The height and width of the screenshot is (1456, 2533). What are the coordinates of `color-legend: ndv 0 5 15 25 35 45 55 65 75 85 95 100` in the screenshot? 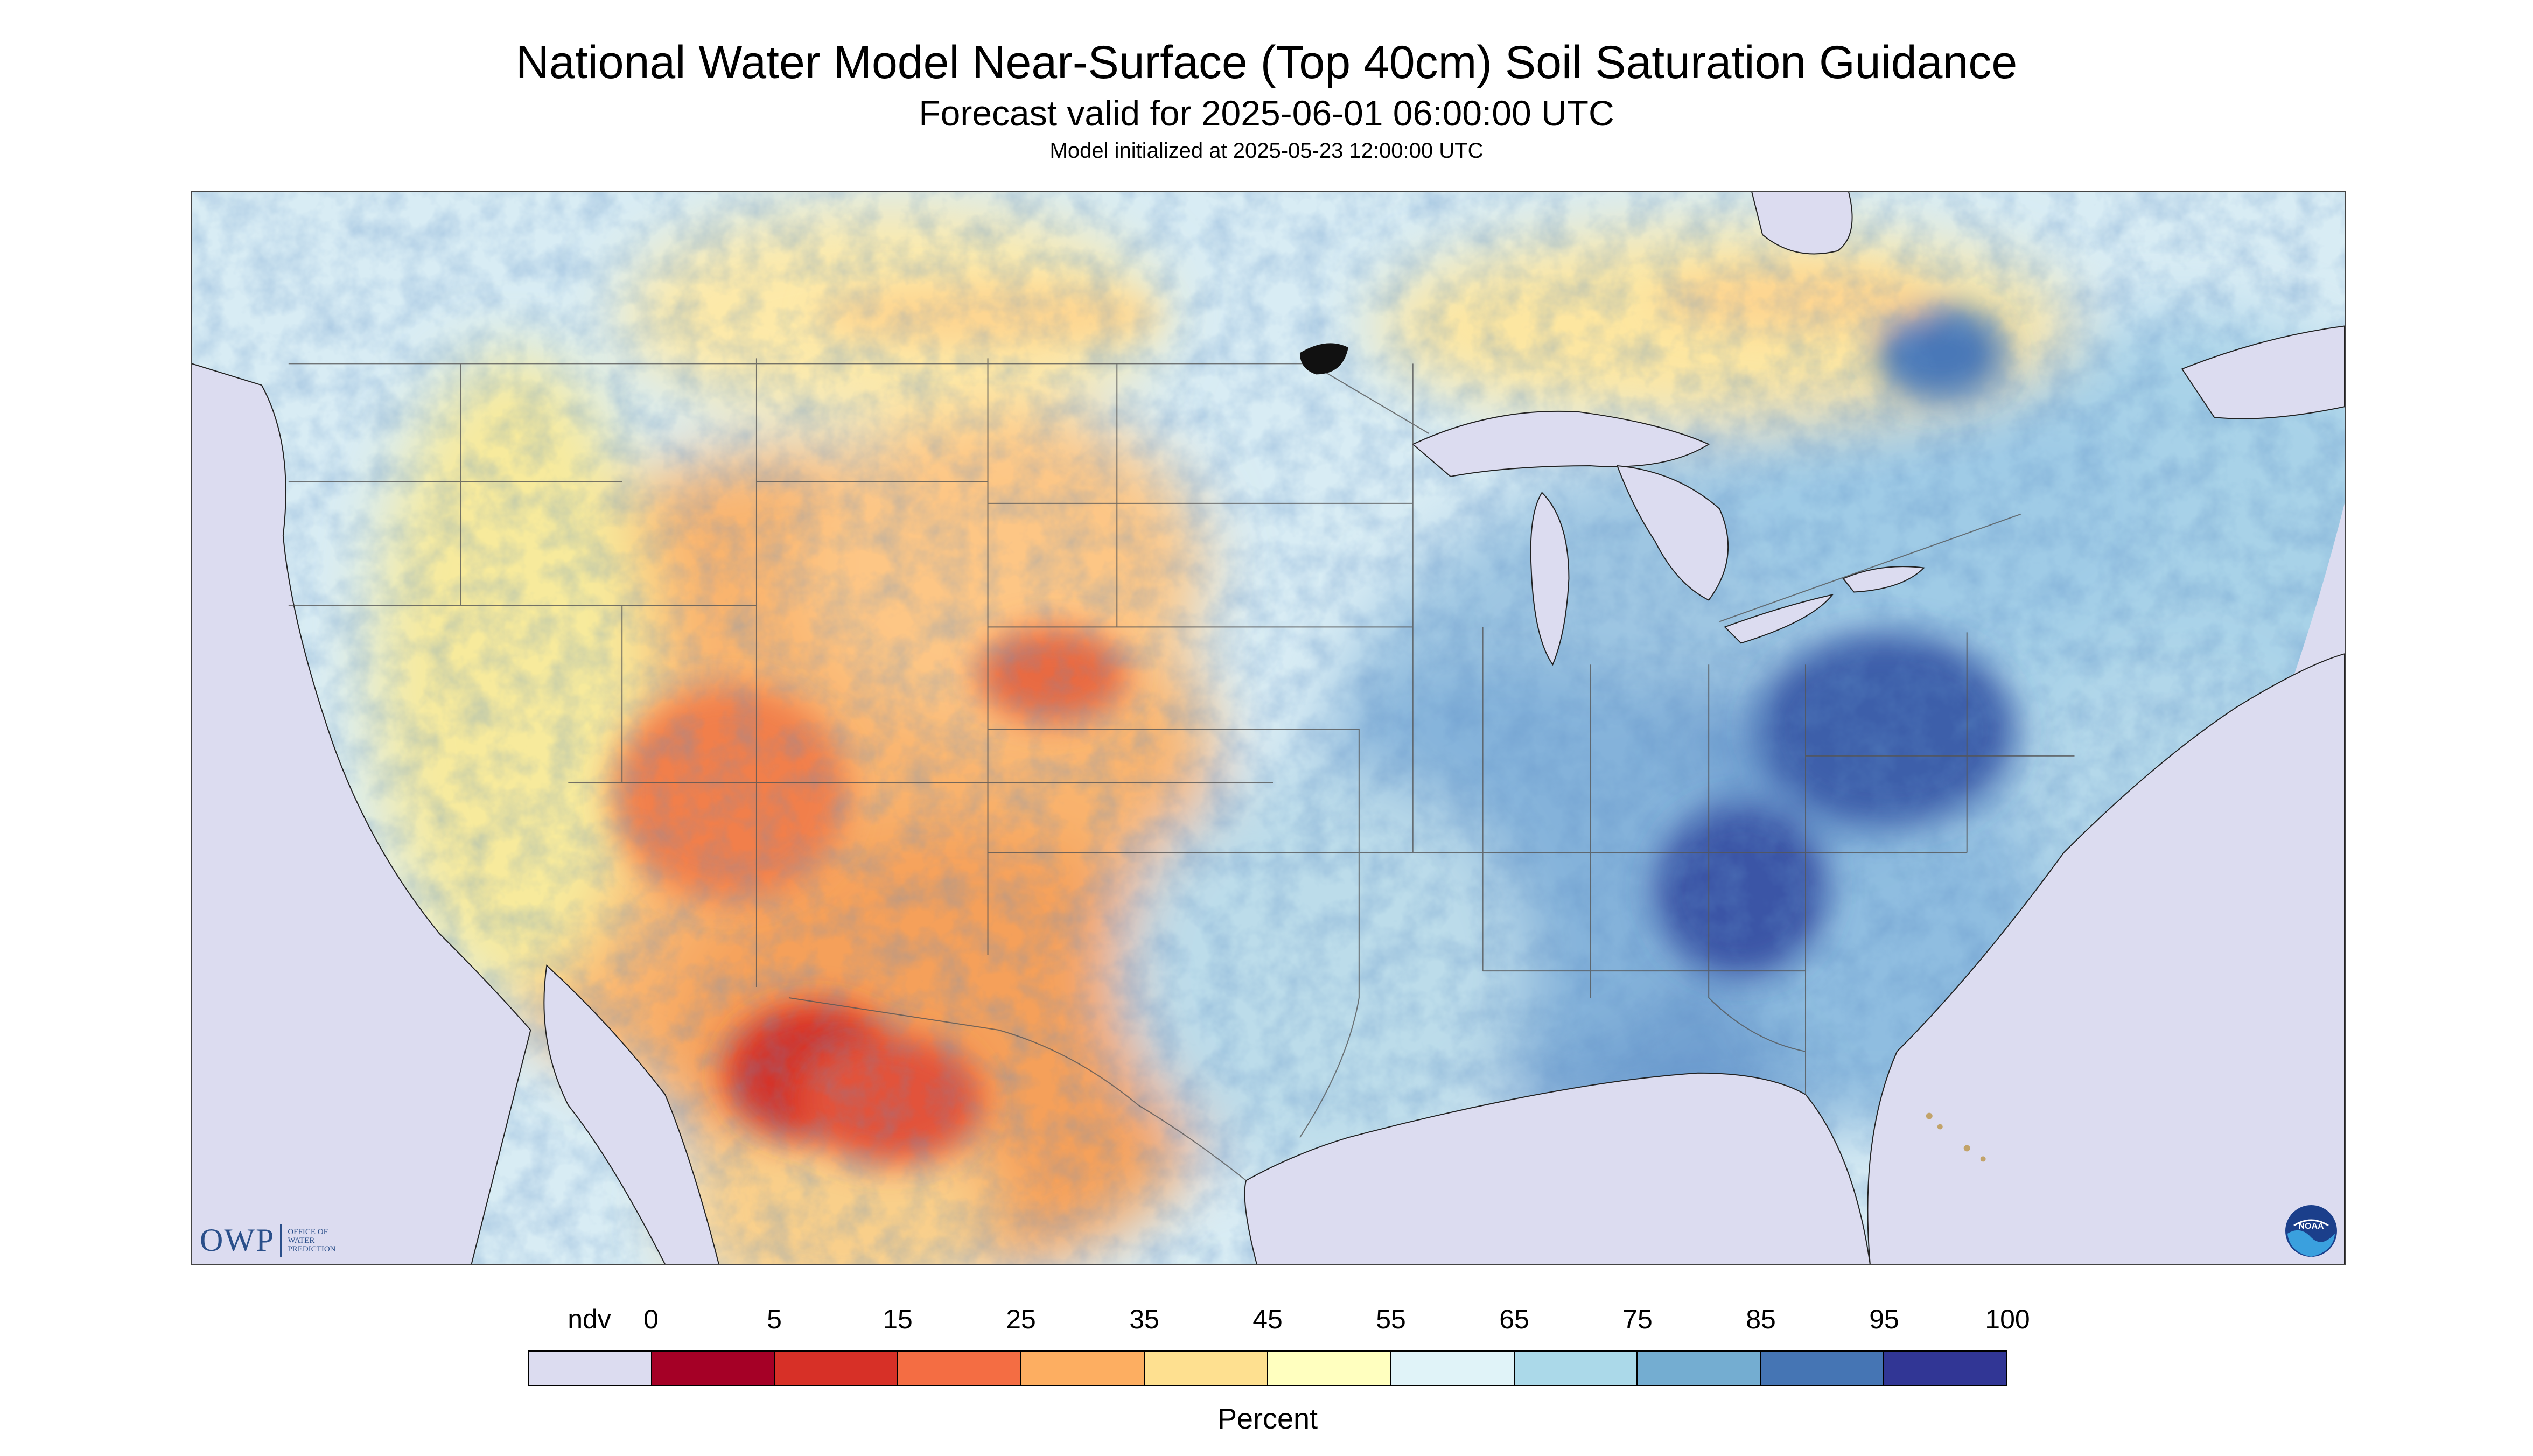 It's located at (1279, 1357).